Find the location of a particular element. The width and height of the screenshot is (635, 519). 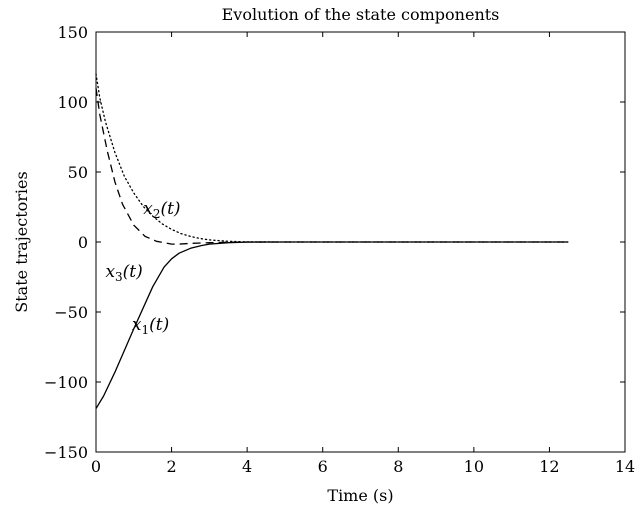

y-tick-label: −100 is located at coordinates (66, 382).